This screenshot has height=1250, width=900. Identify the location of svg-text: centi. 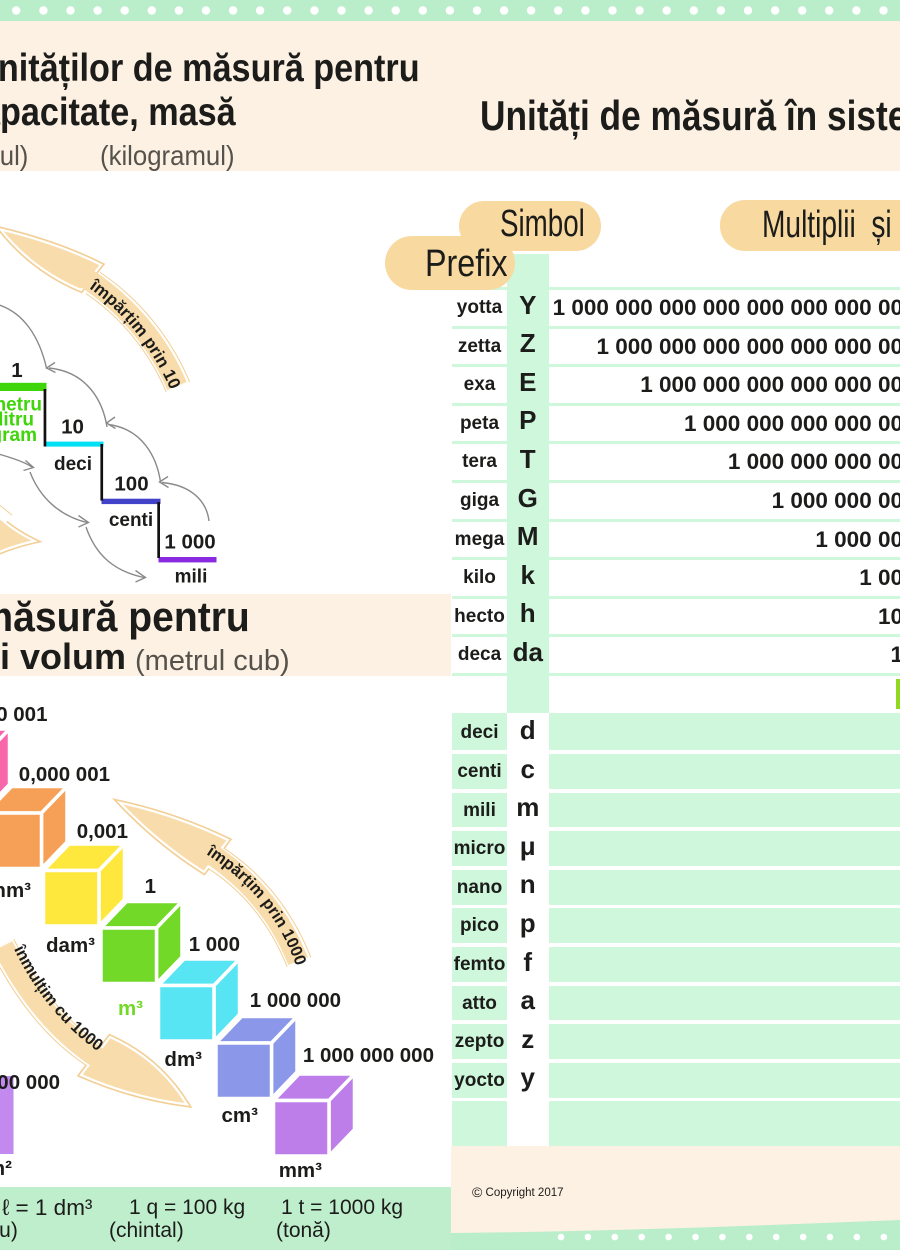
(131, 520).